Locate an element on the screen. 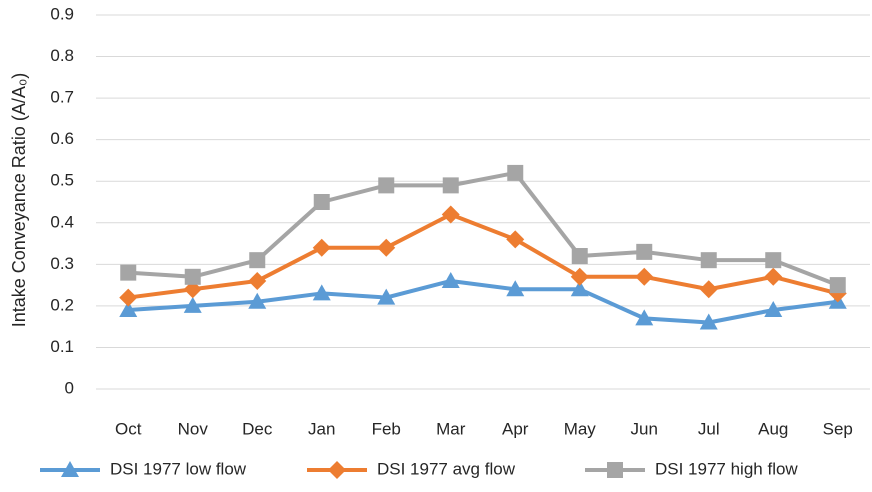 This screenshot has height=492, width=872. x-tick-label: Aug is located at coordinates (773, 428).